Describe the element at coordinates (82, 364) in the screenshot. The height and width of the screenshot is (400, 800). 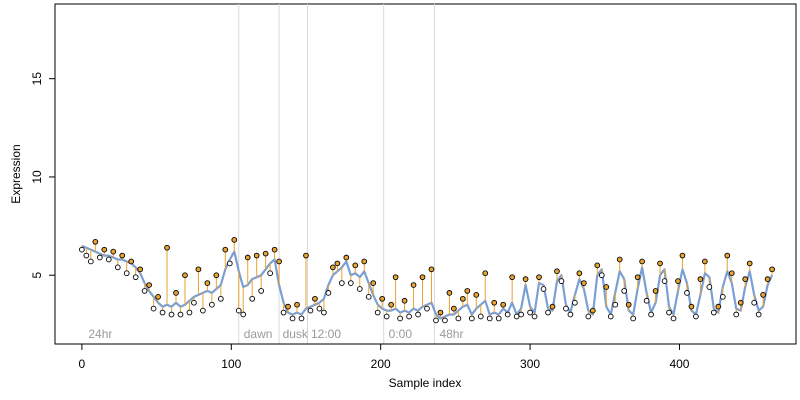
I see `x-tick-label: 0` at that location.